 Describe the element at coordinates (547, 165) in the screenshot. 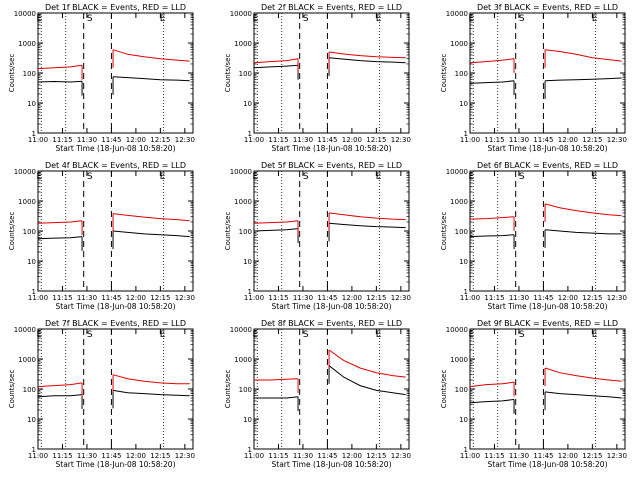

I see `panel-title: Det 6f BLACK = Events, RED = LLD` at that location.